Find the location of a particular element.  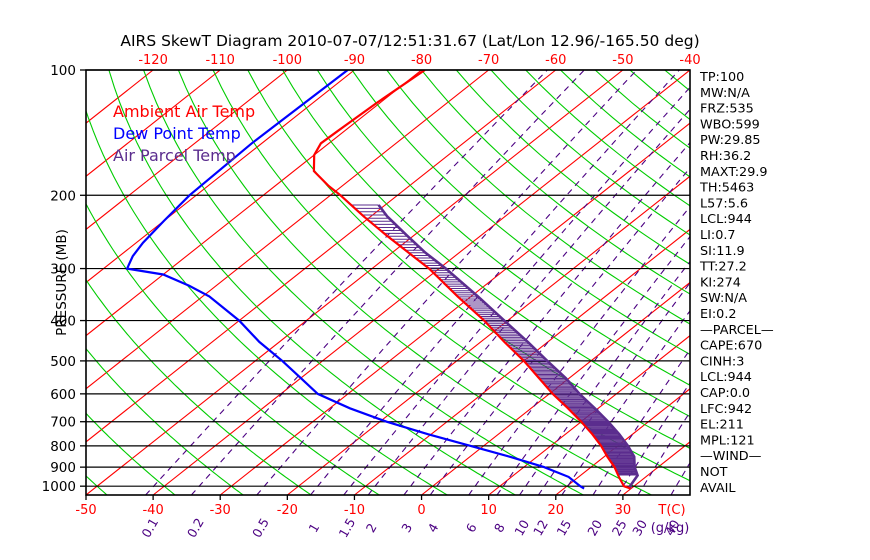

y-tick-label: 200 is located at coordinates (63, 196).